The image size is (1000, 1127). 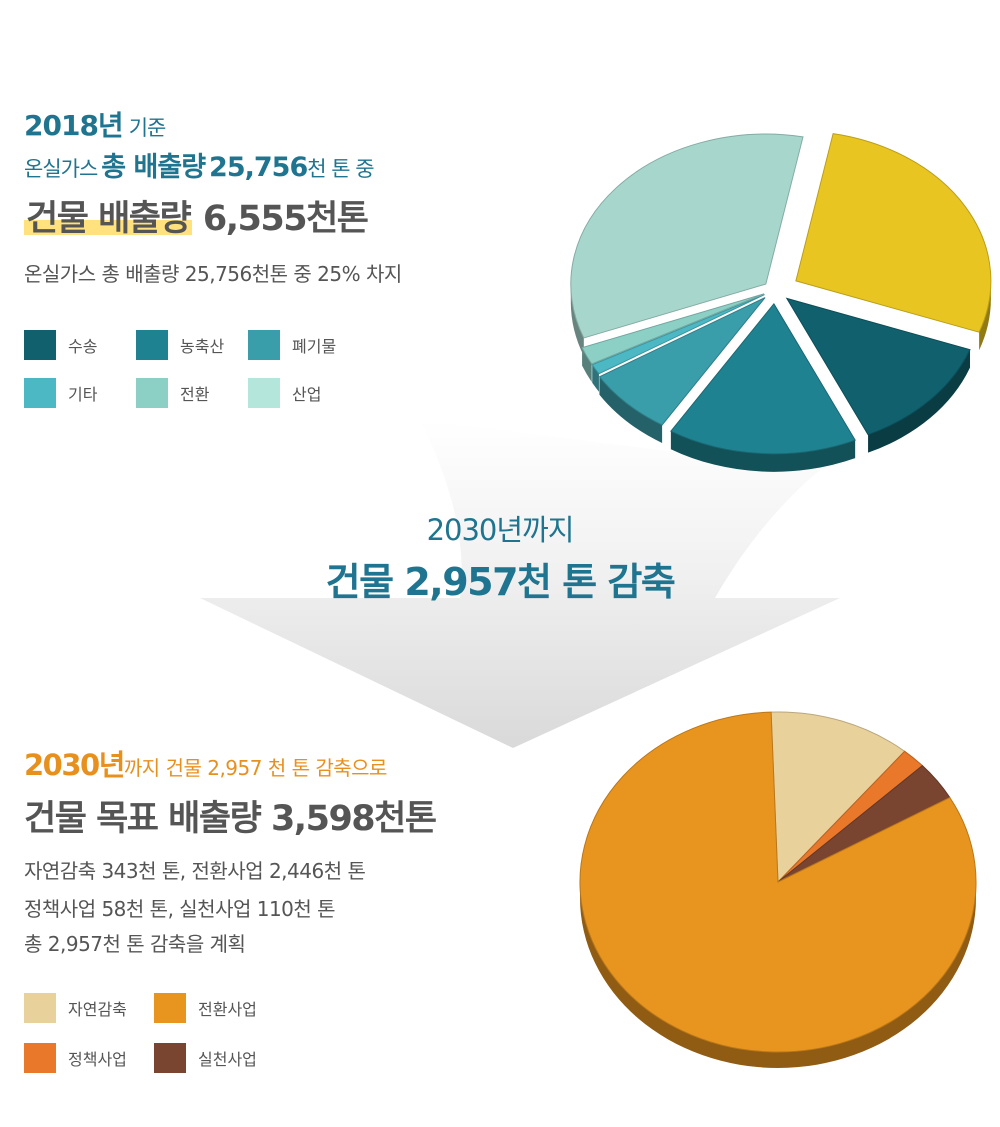 I want to click on target-year: 2030년까지, so click(x=500, y=530).